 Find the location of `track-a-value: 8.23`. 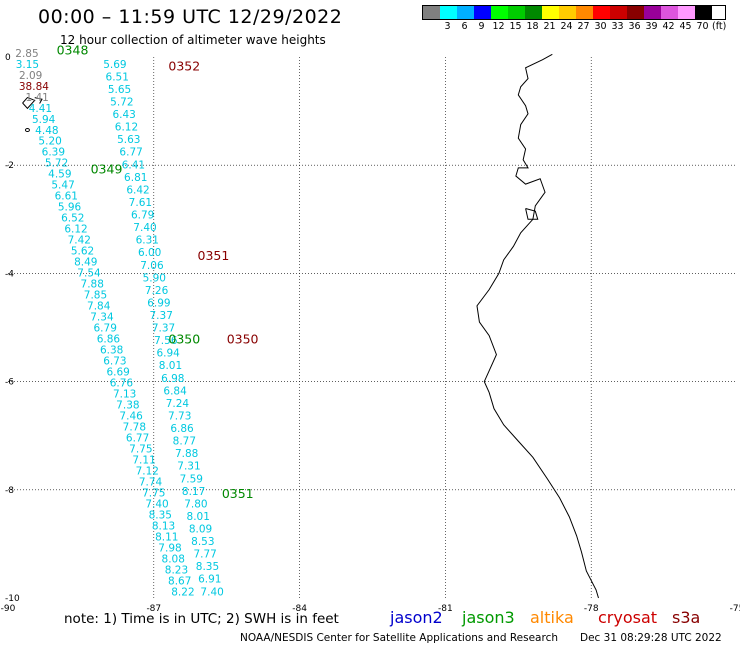

track-a-value: 8.23 is located at coordinates (176, 570).